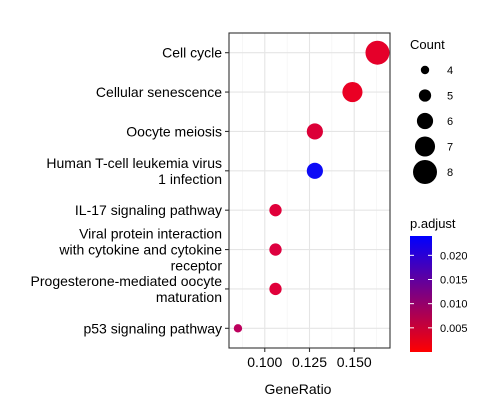 The width and height of the screenshot is (486, 409). I want to click on count-legend-label: 7, so click(450, 148).